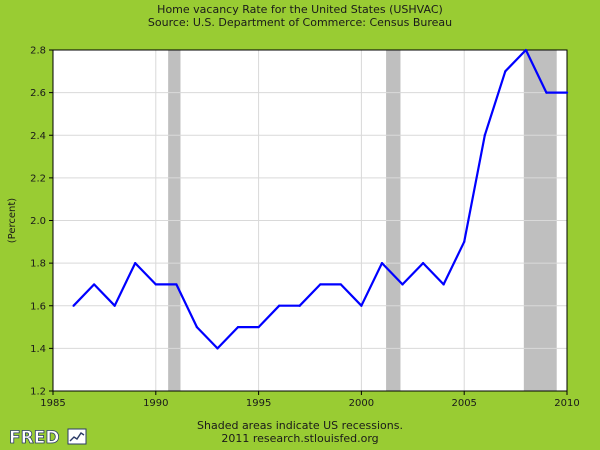  I want to click on chart-trend-icon, so click(77, 436).